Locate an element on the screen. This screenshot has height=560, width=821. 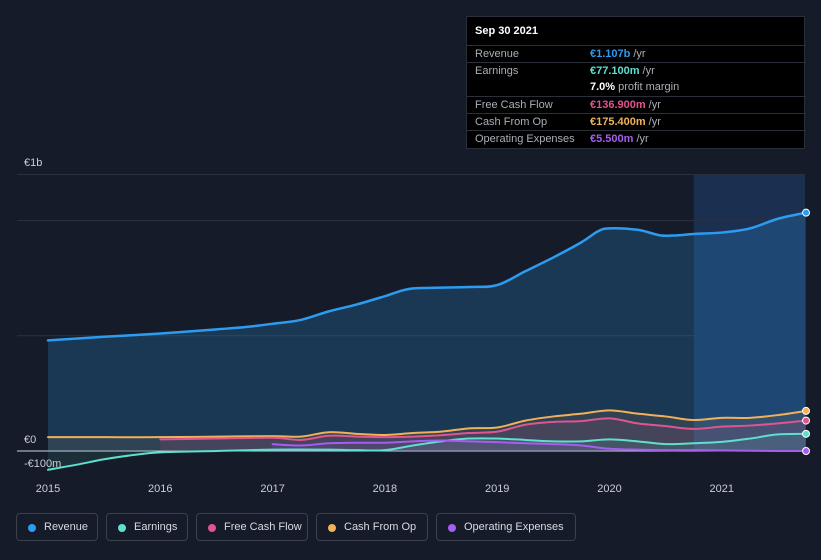
tooltip-date: Sep 30 2021 is located at coordinates (506, 31).